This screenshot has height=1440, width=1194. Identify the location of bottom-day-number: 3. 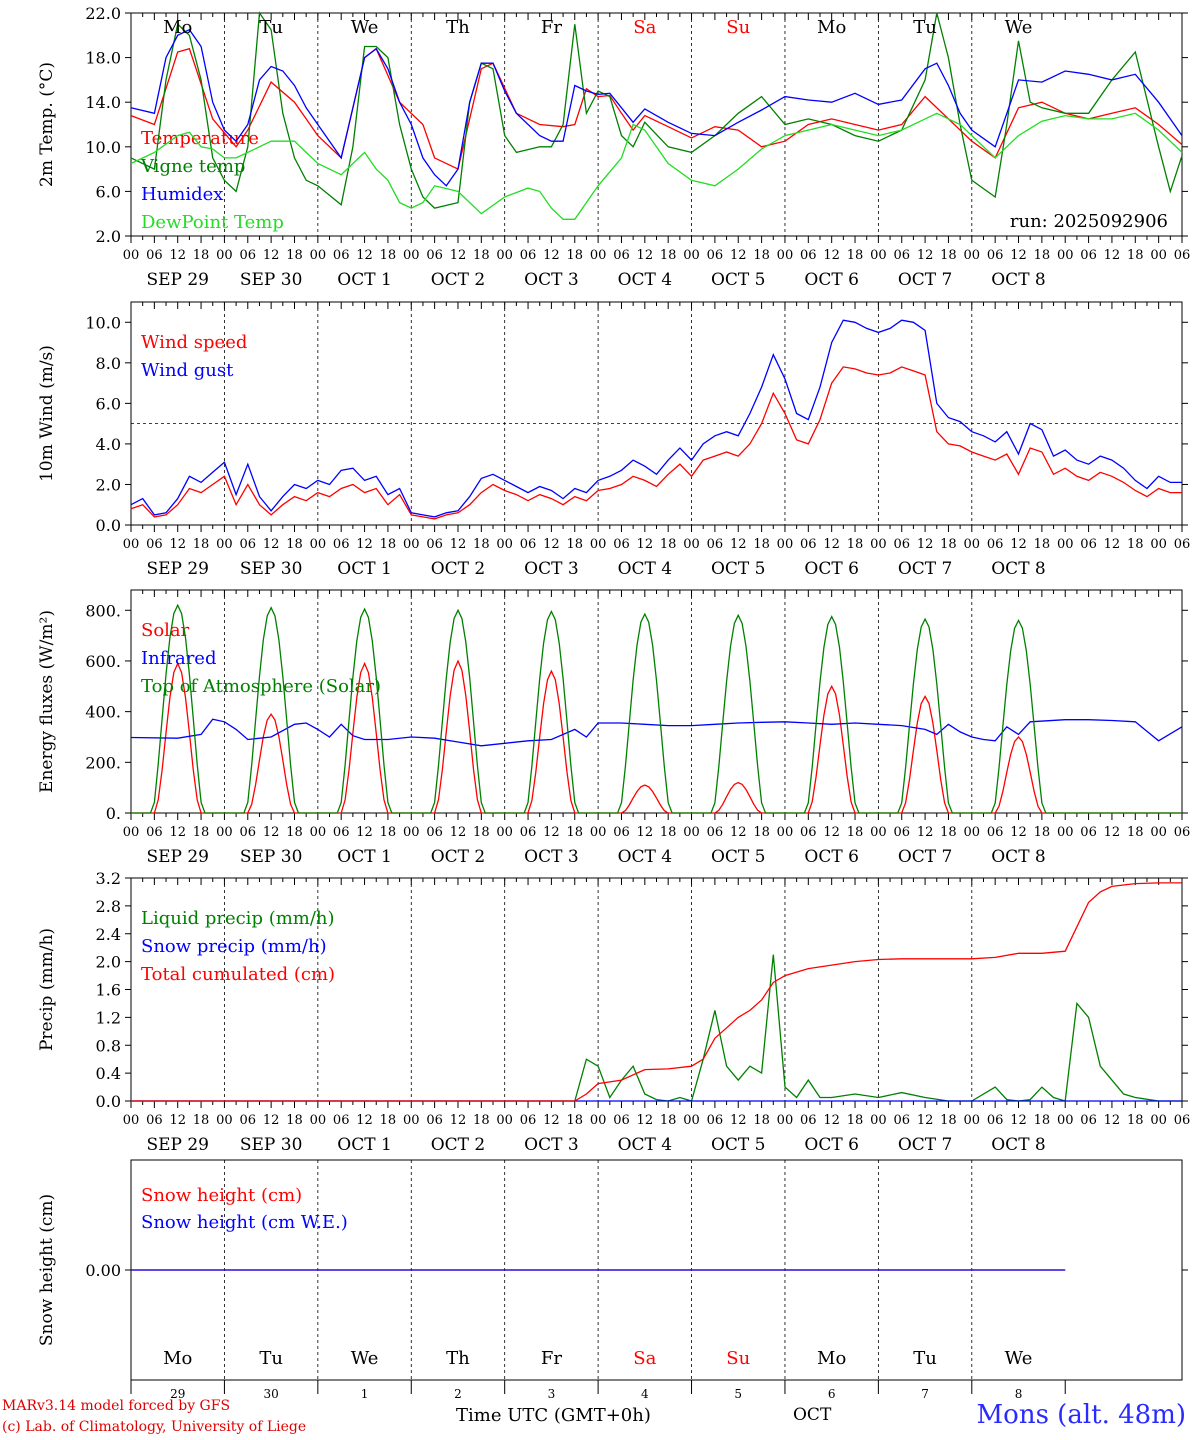
(552, 1394).